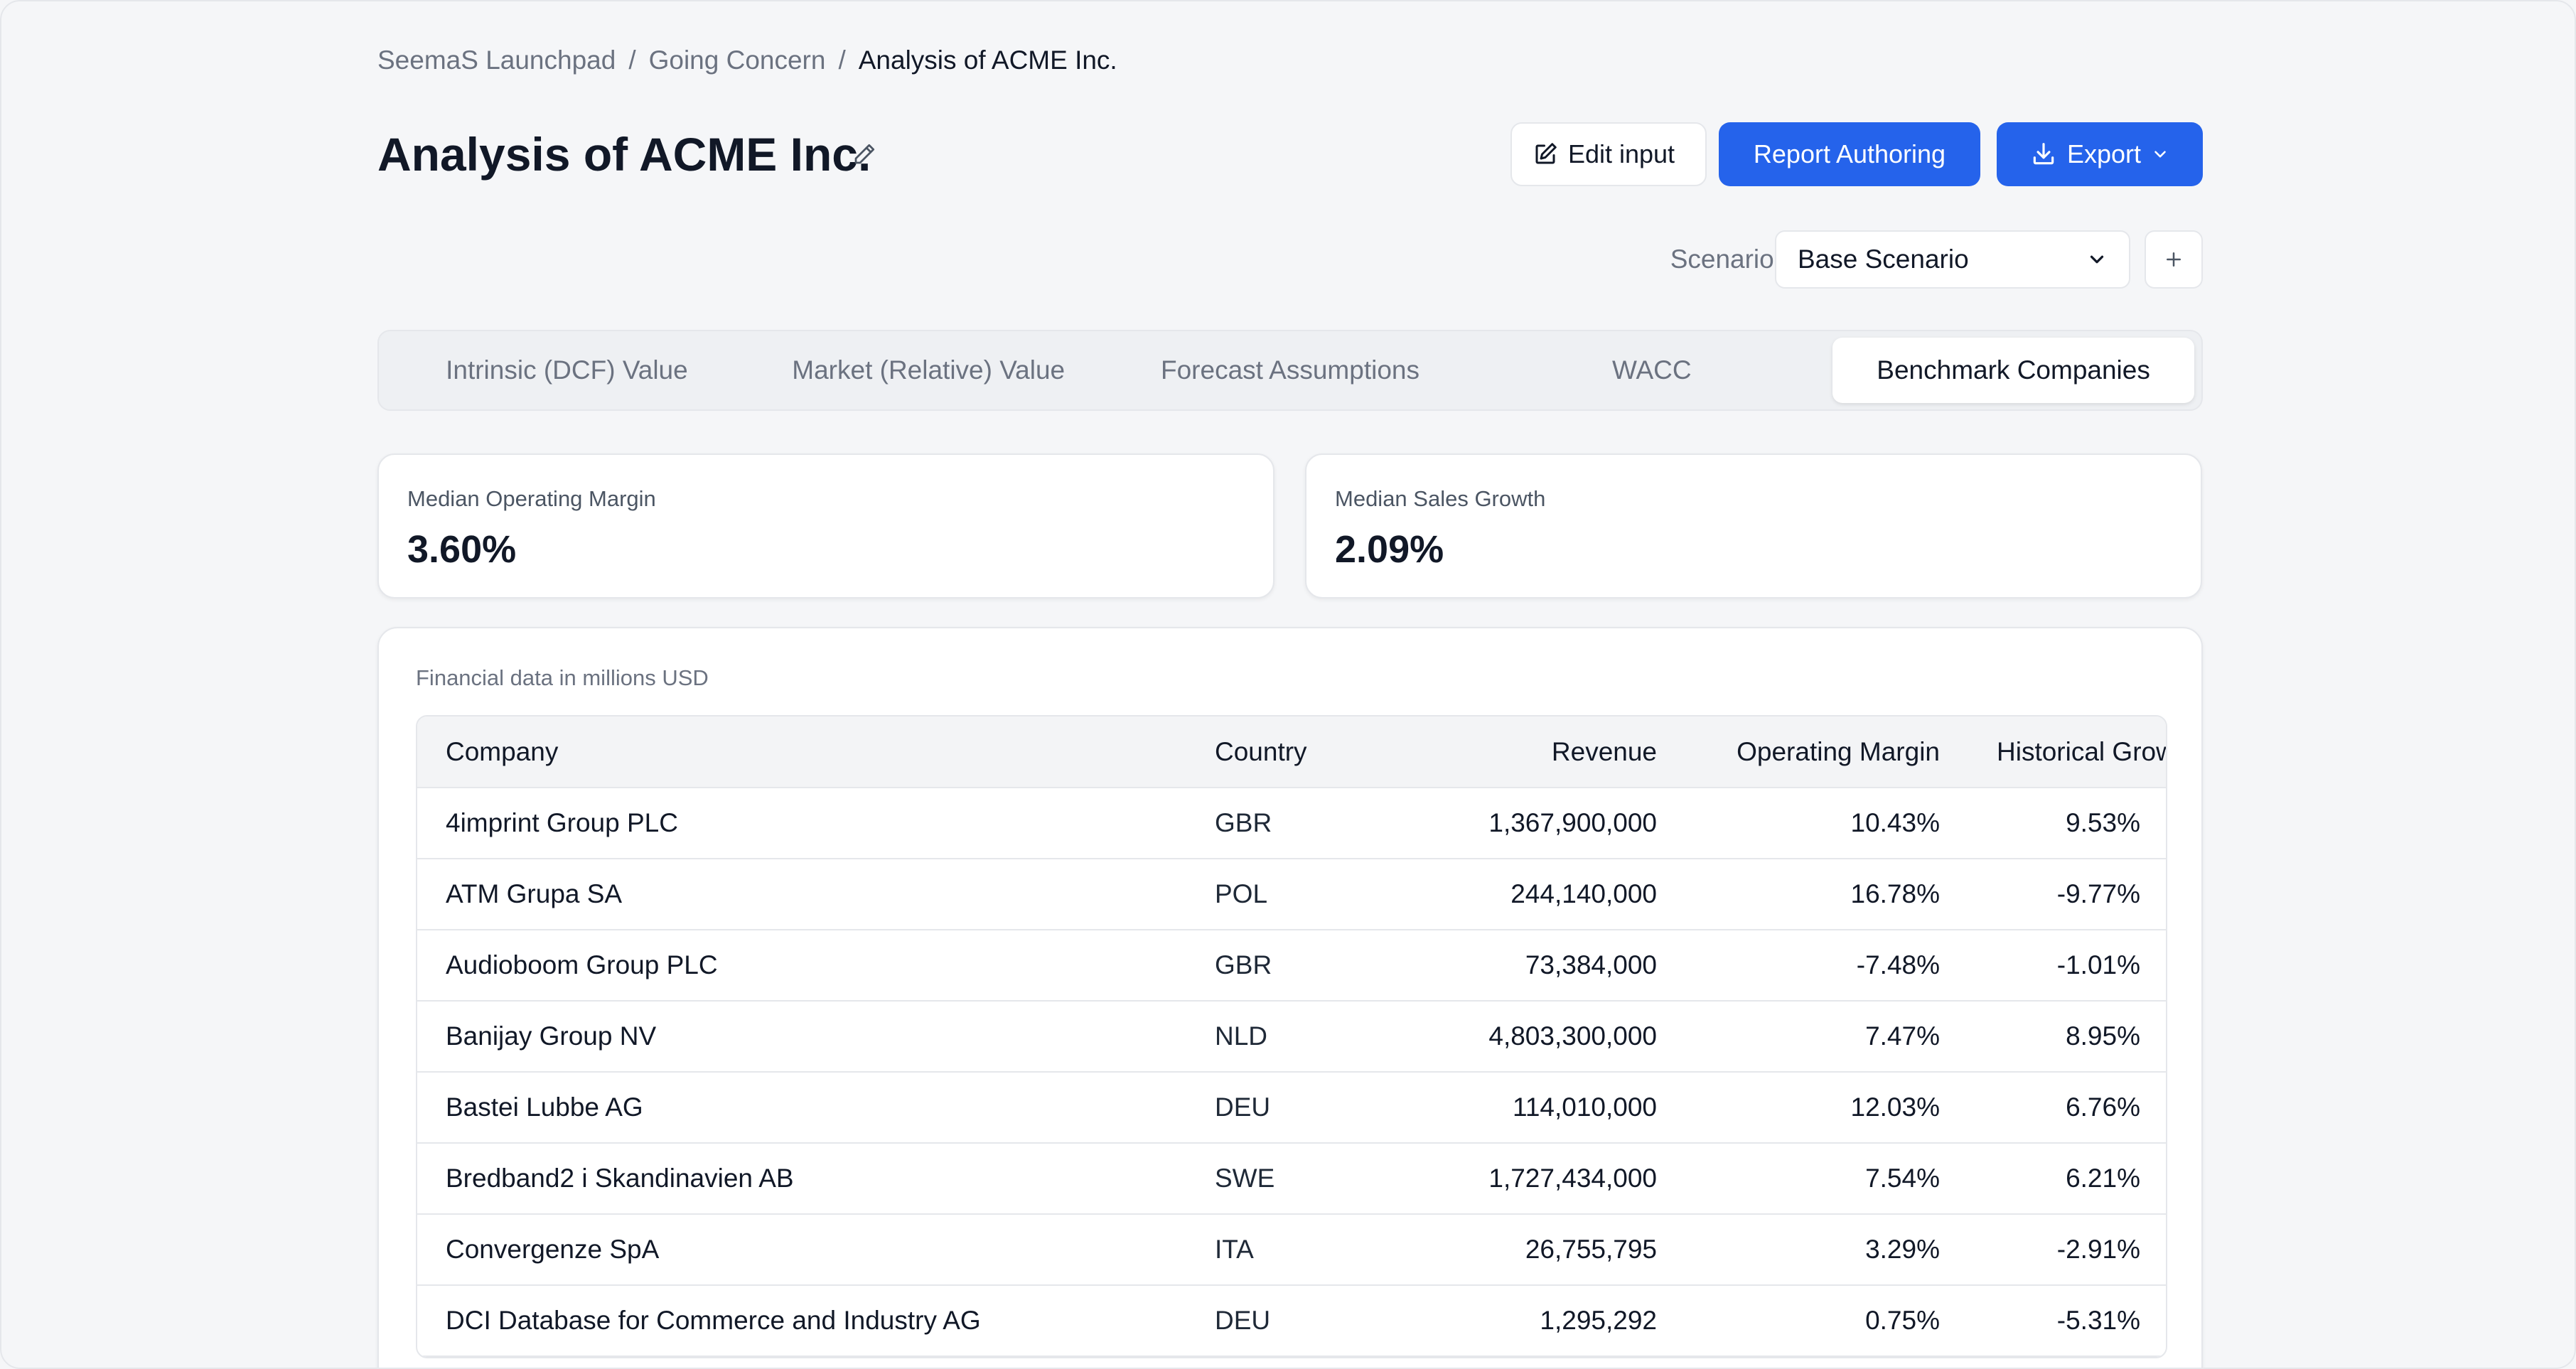 This screenshot has height=1369, width=2576. I want to click on cell-historical-growth: -2.91%, so click(2067, 1250).